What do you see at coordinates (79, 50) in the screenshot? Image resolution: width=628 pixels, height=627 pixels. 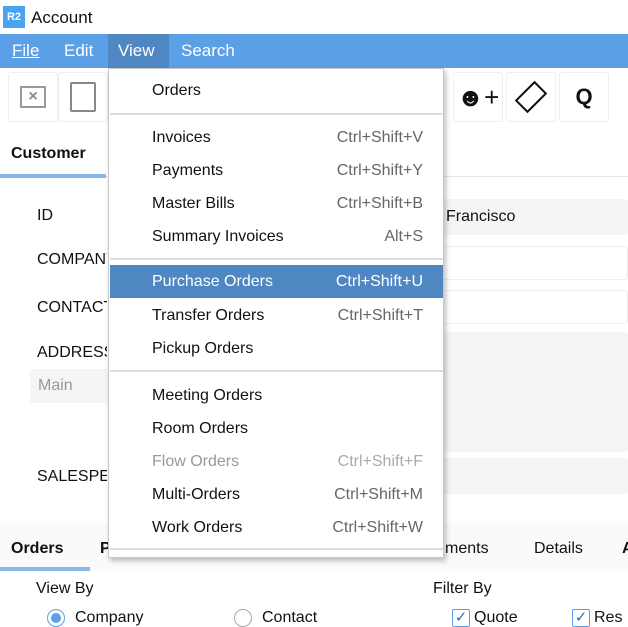 I see `menu-edit: Edit` at bounding box center [79, 50].